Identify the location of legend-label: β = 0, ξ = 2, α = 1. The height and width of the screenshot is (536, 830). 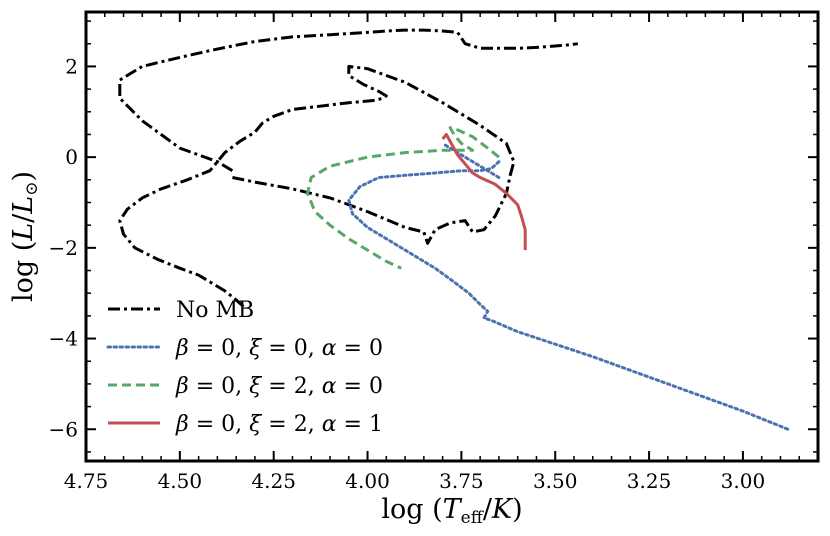
(279, 424).